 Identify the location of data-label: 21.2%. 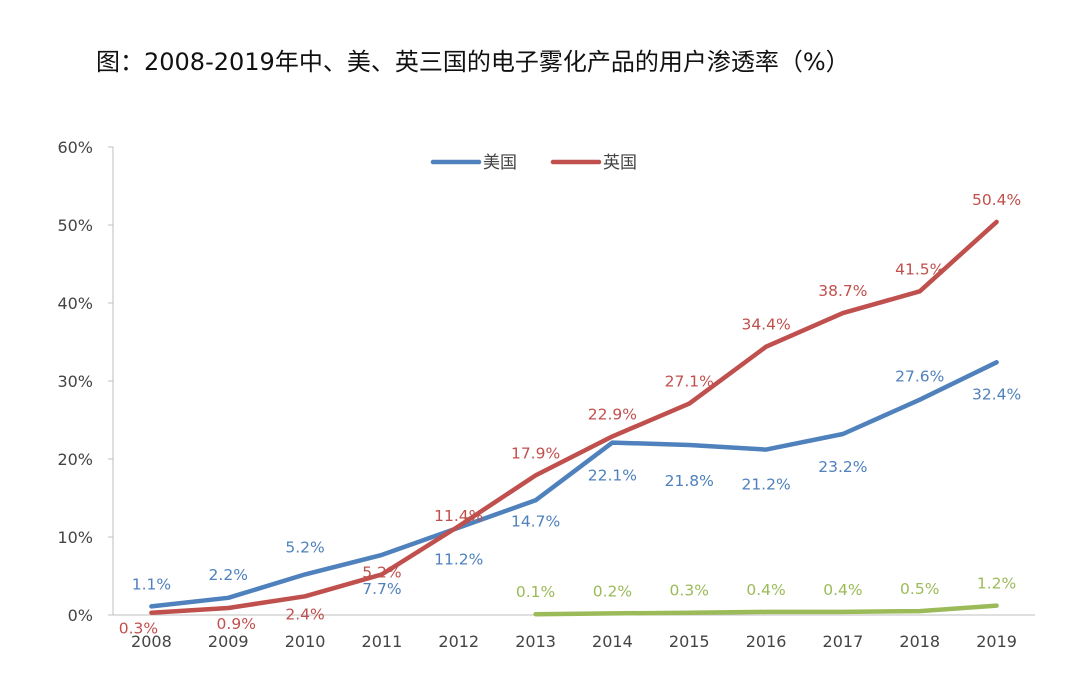
(765, 485).